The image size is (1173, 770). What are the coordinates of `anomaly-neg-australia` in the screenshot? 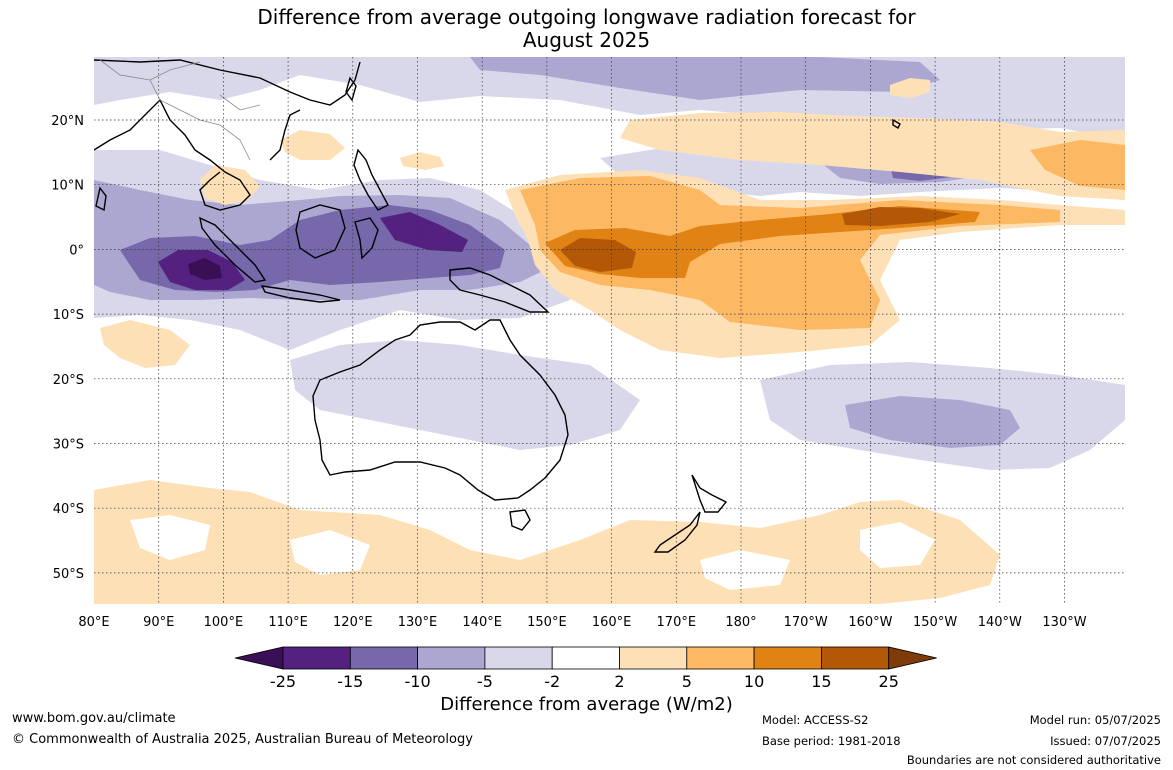 It's located at (465, 395).